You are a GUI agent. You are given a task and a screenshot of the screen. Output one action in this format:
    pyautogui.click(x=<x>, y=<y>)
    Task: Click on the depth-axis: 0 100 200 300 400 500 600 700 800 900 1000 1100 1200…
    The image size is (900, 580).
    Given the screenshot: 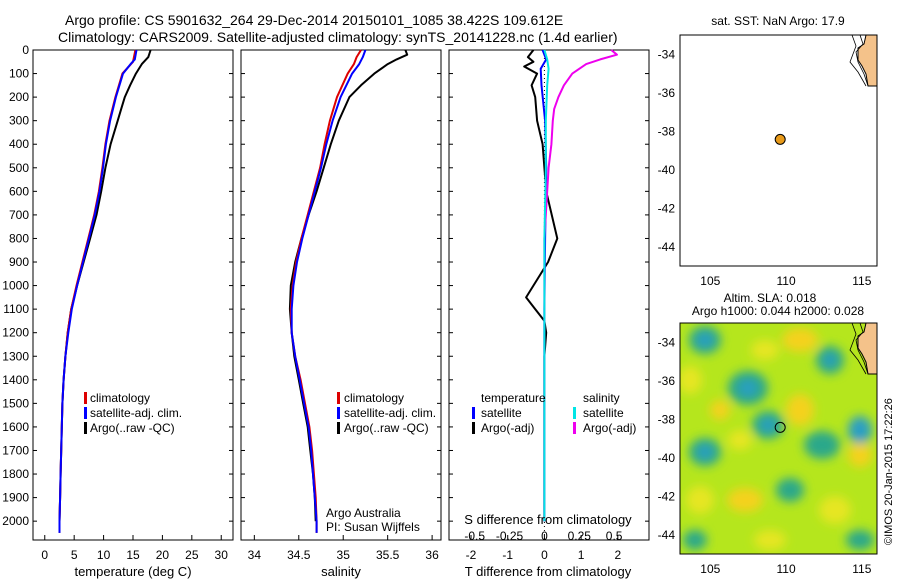 What is the action you would take?
    pyautogui.click(x=15, y=285)
    